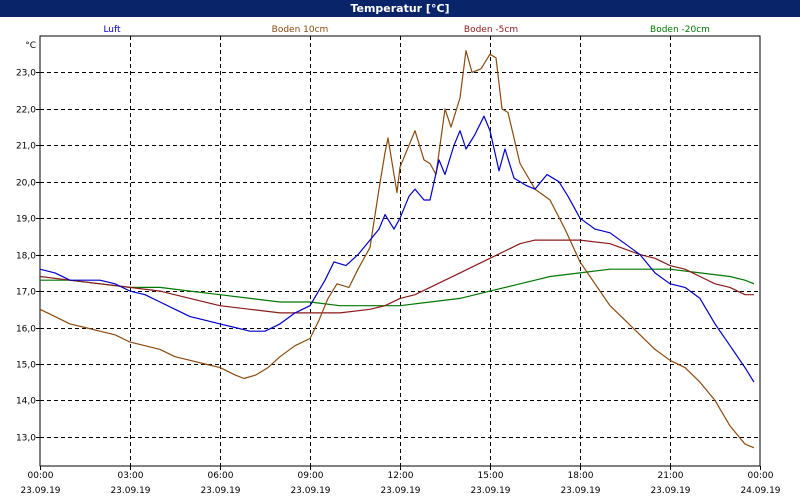 The height and width of the screenshot is (500, 800). What do you see at coordinates (26, 220) in the screenshot?
I see `y-tick-label: 19,0` at bounding box center [26, 220].